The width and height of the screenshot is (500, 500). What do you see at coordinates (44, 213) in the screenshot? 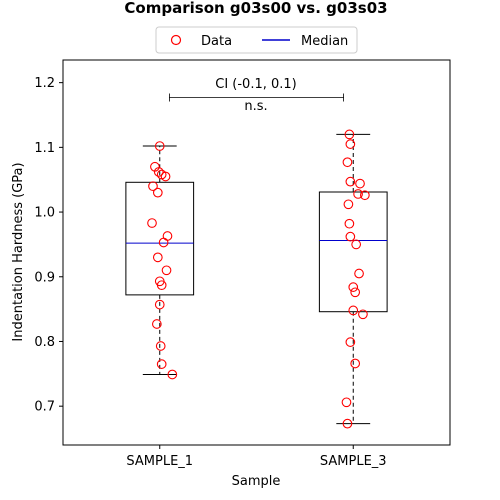
I see `y-tick-label: 1.0` at bounding box center [44, 213].